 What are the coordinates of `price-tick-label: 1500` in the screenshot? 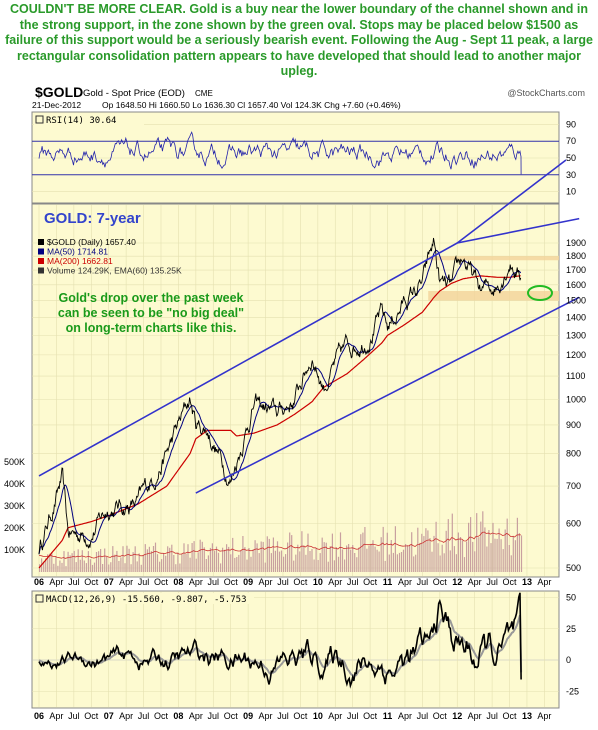 It's located at (576, 301).